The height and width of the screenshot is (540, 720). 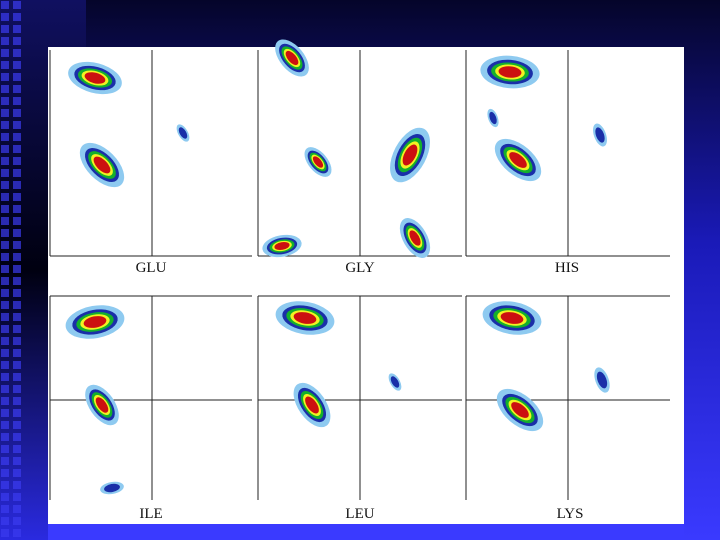 I want to click on panel-label: GLU, so click(x=151, y=268).